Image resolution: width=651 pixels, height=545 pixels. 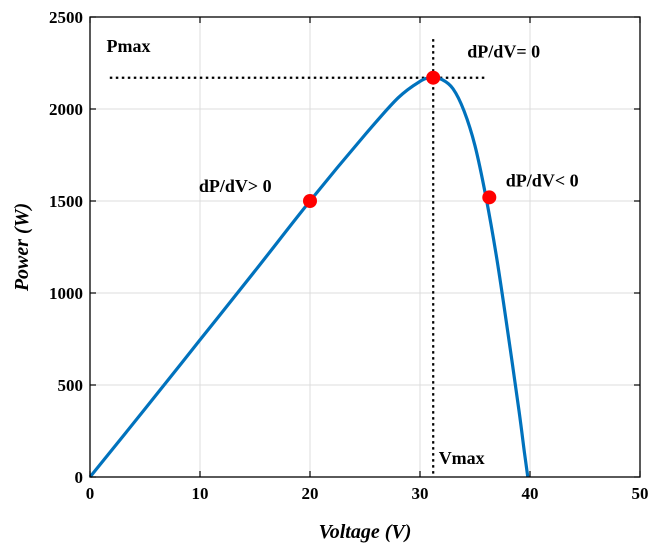 What do you see at coordinates (310, 493) in the screenshot?
I see `x-tick-label: 20` at bounding box center [310, 493].